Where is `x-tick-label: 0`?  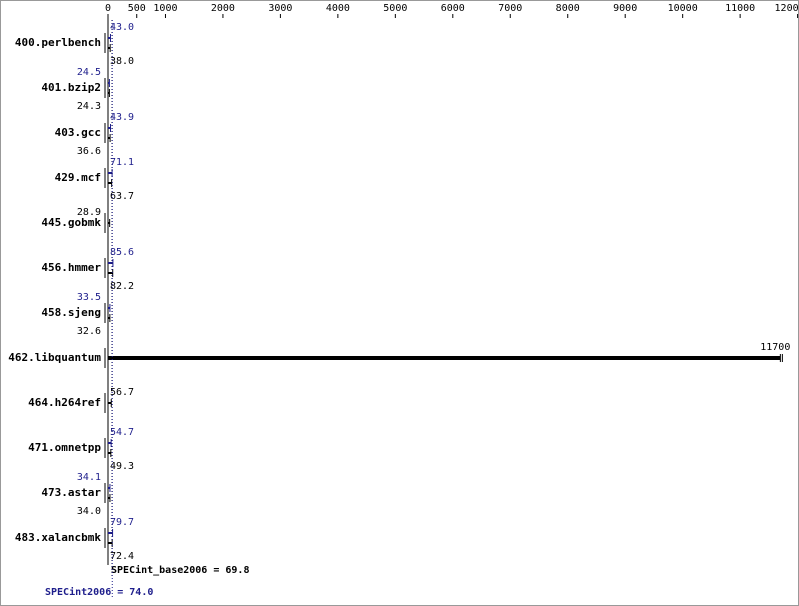 x-tick-label: 0 is located at coordinates (108, 8).